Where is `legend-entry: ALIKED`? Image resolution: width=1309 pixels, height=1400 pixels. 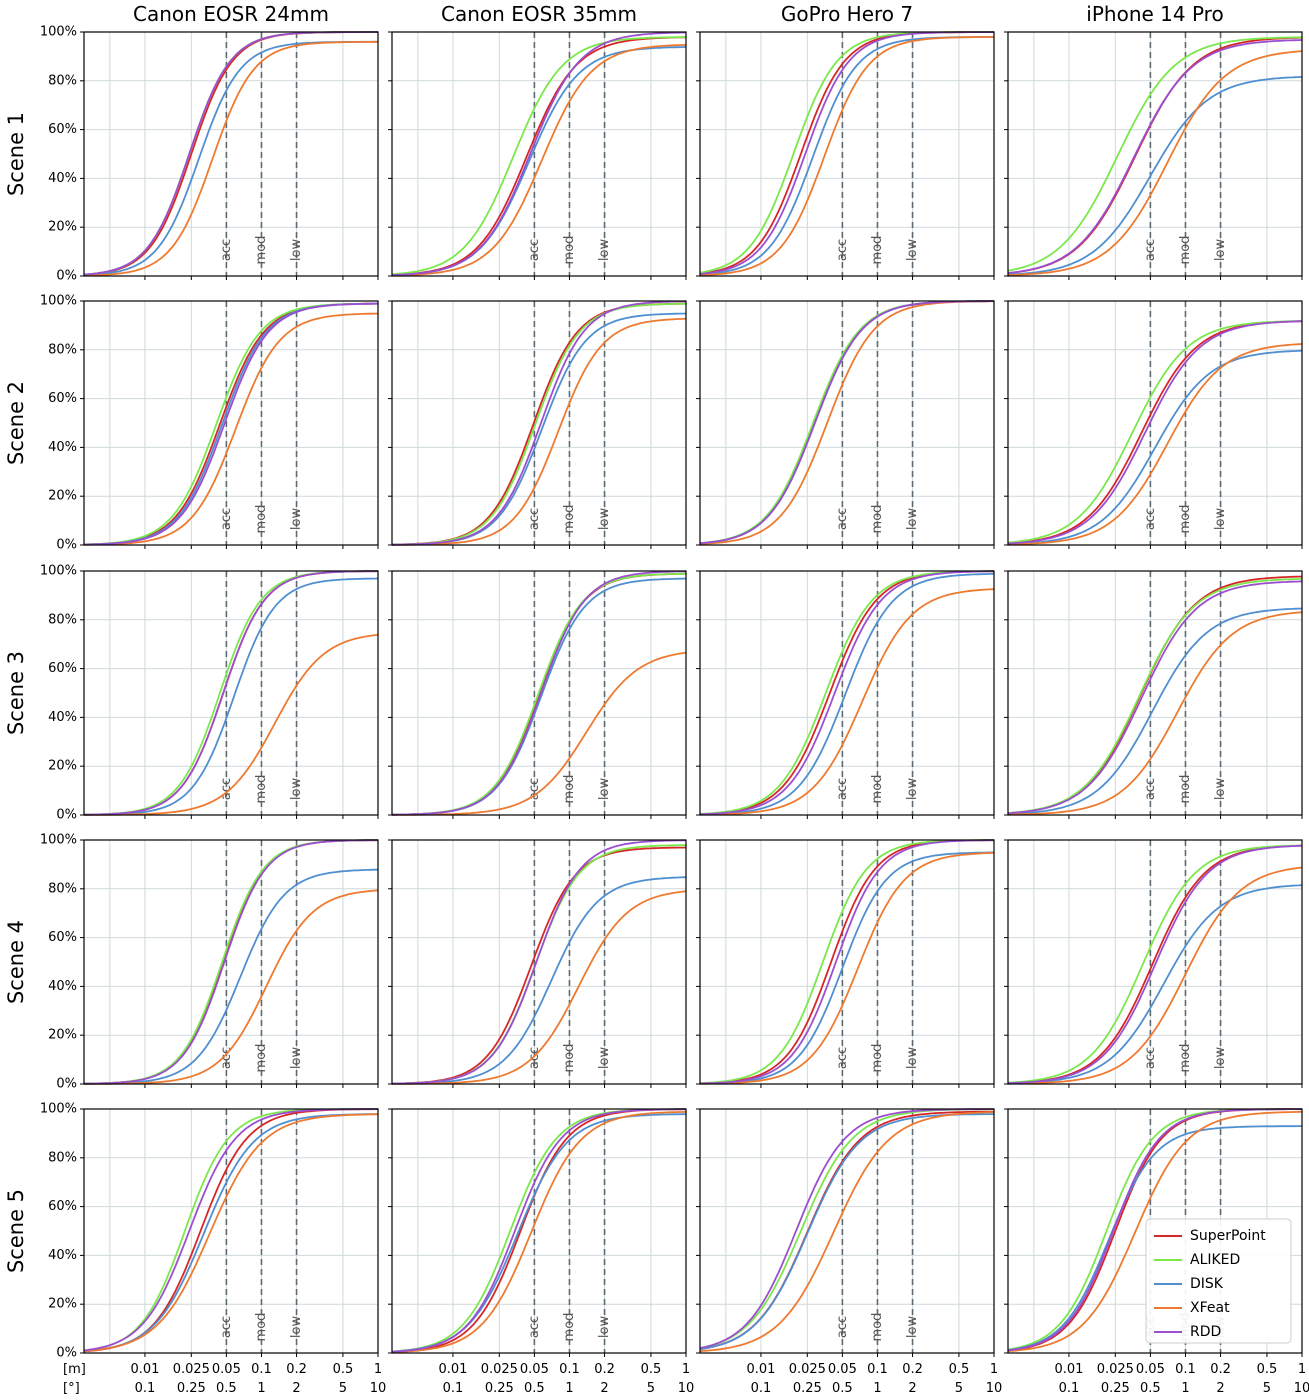
legend-entry: ALIKED is located at coordinates (1215, 1260).